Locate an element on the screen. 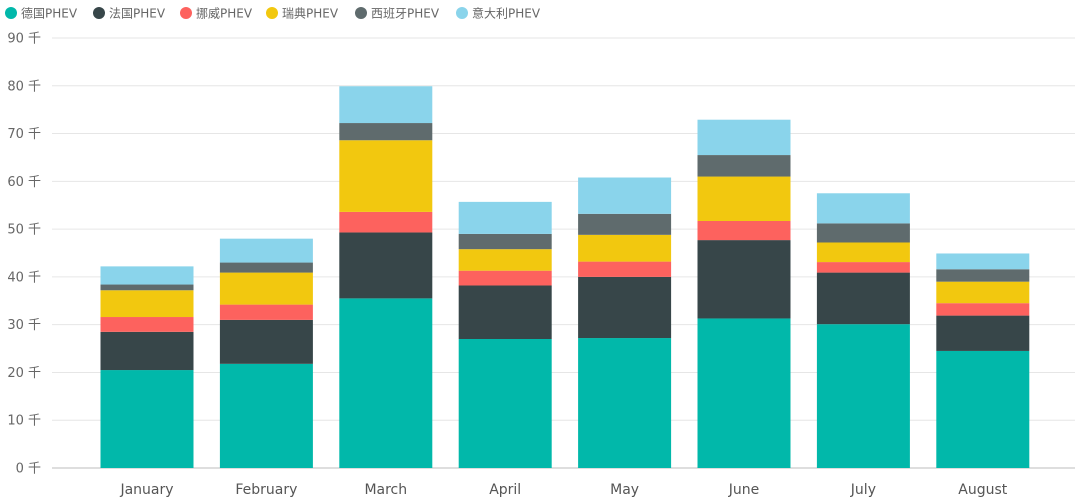  x-tick-label-1: February is located at coordinates (266, 490).